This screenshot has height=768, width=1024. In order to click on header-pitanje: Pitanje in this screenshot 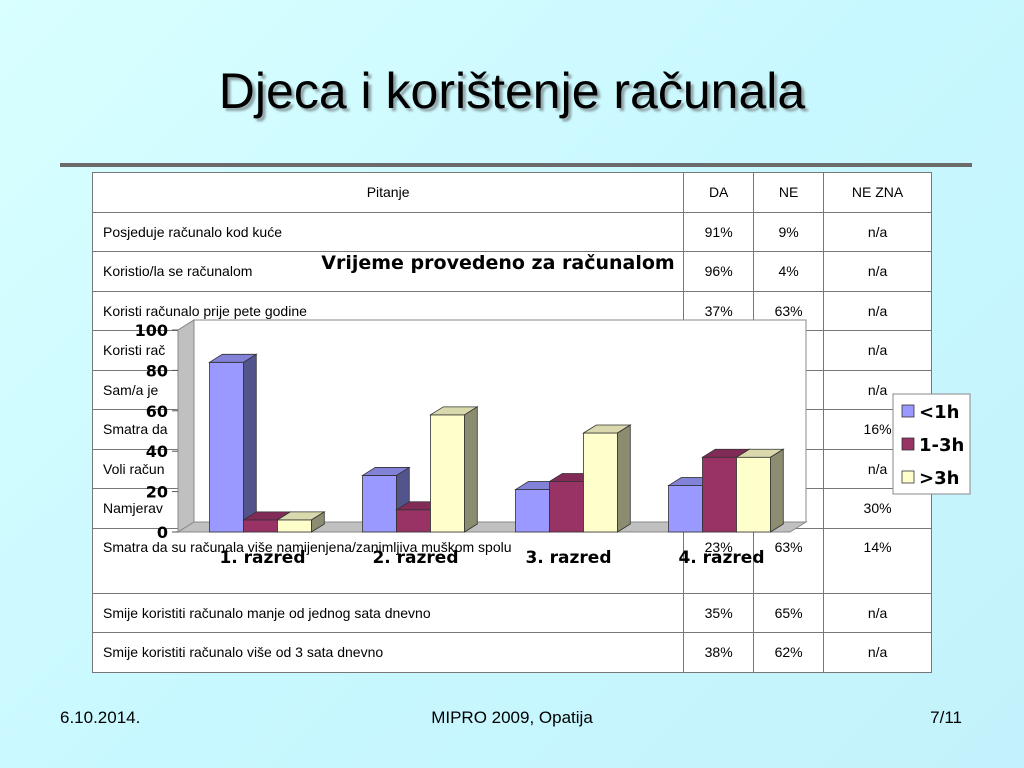, I will do `click(388, 192)`.